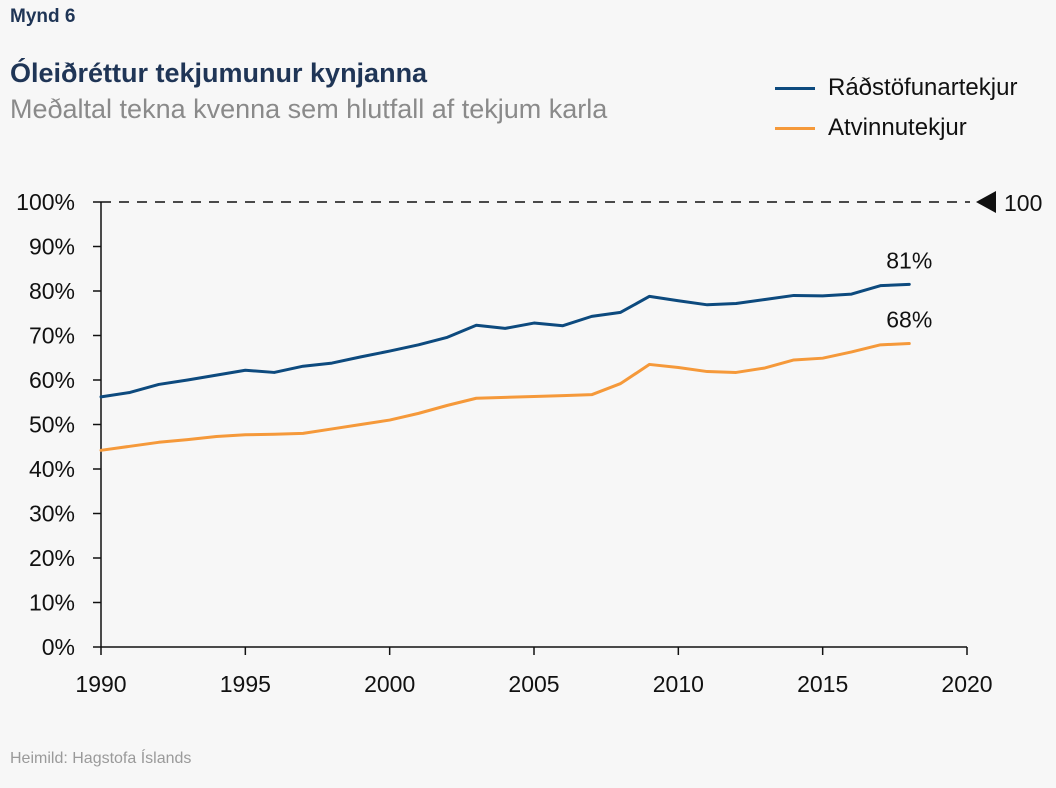 This screenshot has height=788, width=1056. I want to click on series-line-radstofunartekjur, so click(505, 340).